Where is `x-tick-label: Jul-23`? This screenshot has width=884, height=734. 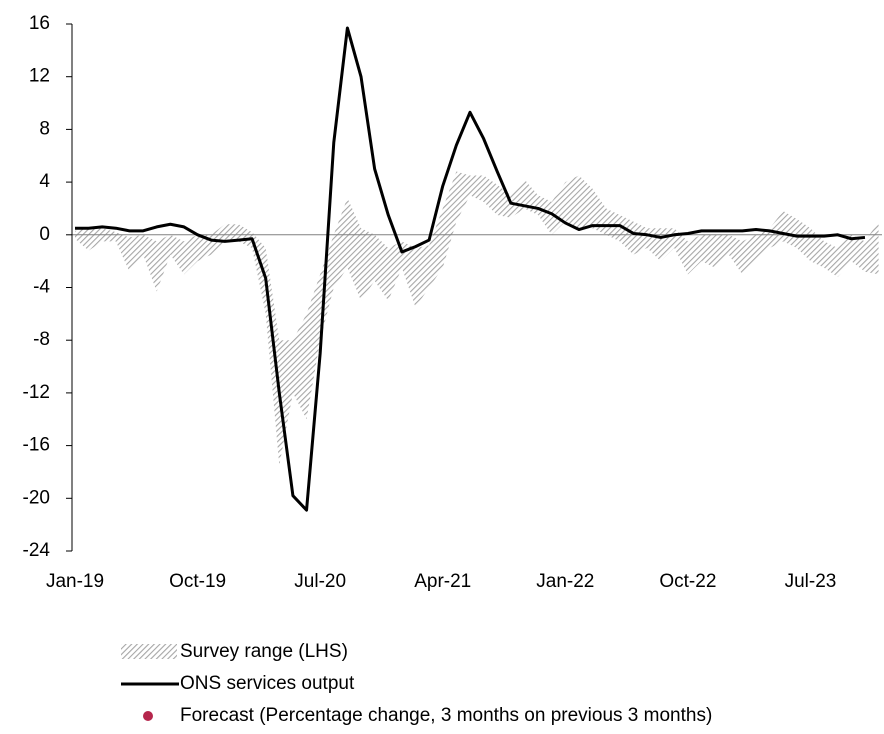
x-tick-label: Jul-23 is located at coordinates (811, 581).